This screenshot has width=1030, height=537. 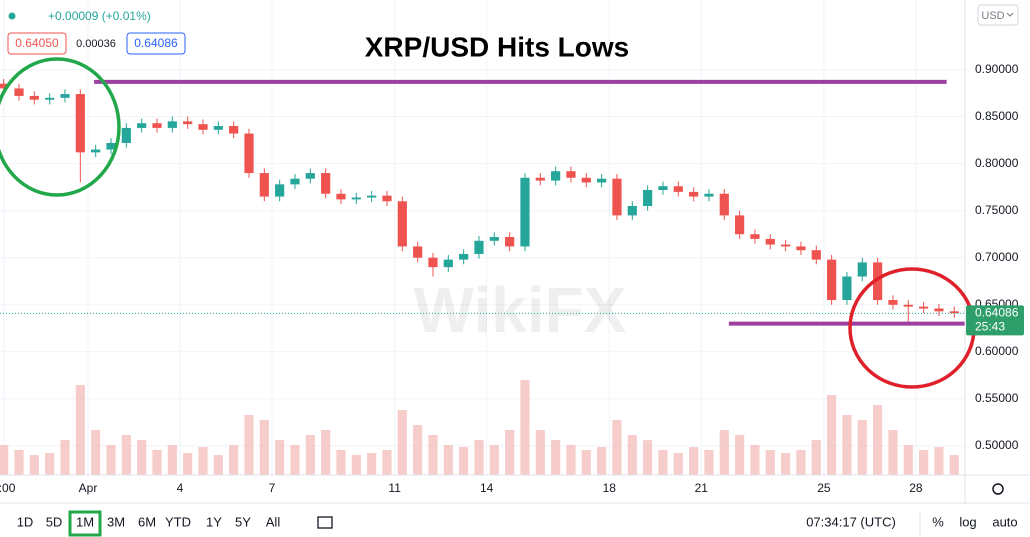 What do you see at coordinates (916, 488) in the screenshot?
I see `x-tick-label: 28` at bounding box center [916, 488].